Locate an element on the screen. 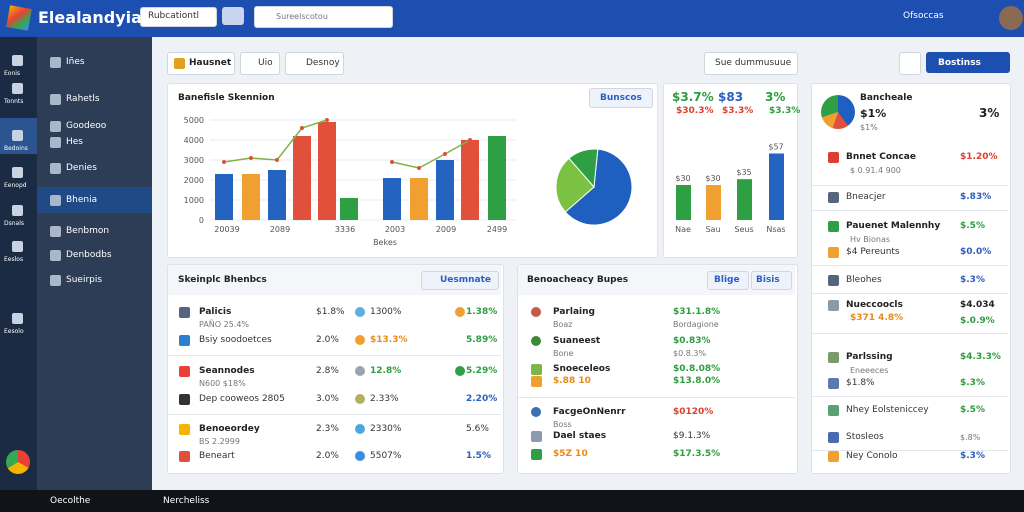 The image size is (1024, 512). y-tick-label: 2000 is located at coordinates (194, 180).